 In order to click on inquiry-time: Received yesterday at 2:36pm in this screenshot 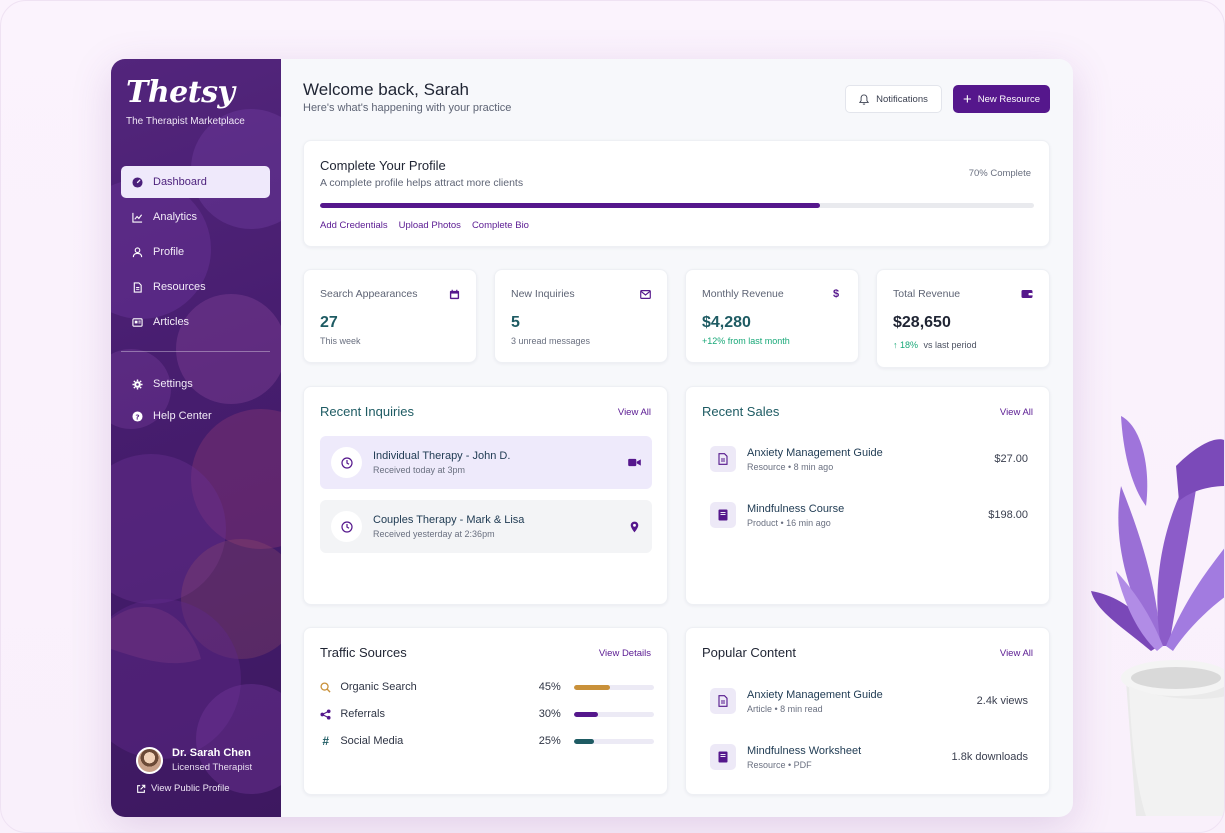, I will do `click(434, 534)`.